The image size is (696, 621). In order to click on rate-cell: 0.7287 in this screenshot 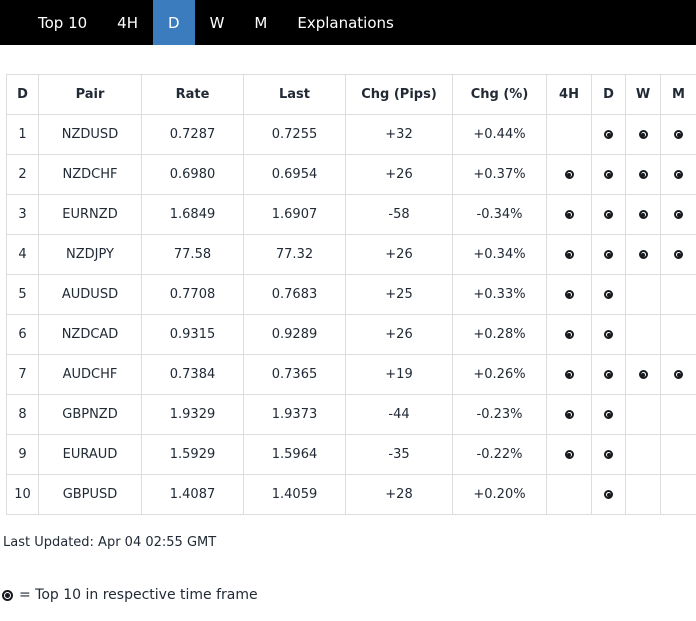, I will do `click(192, 134)`.